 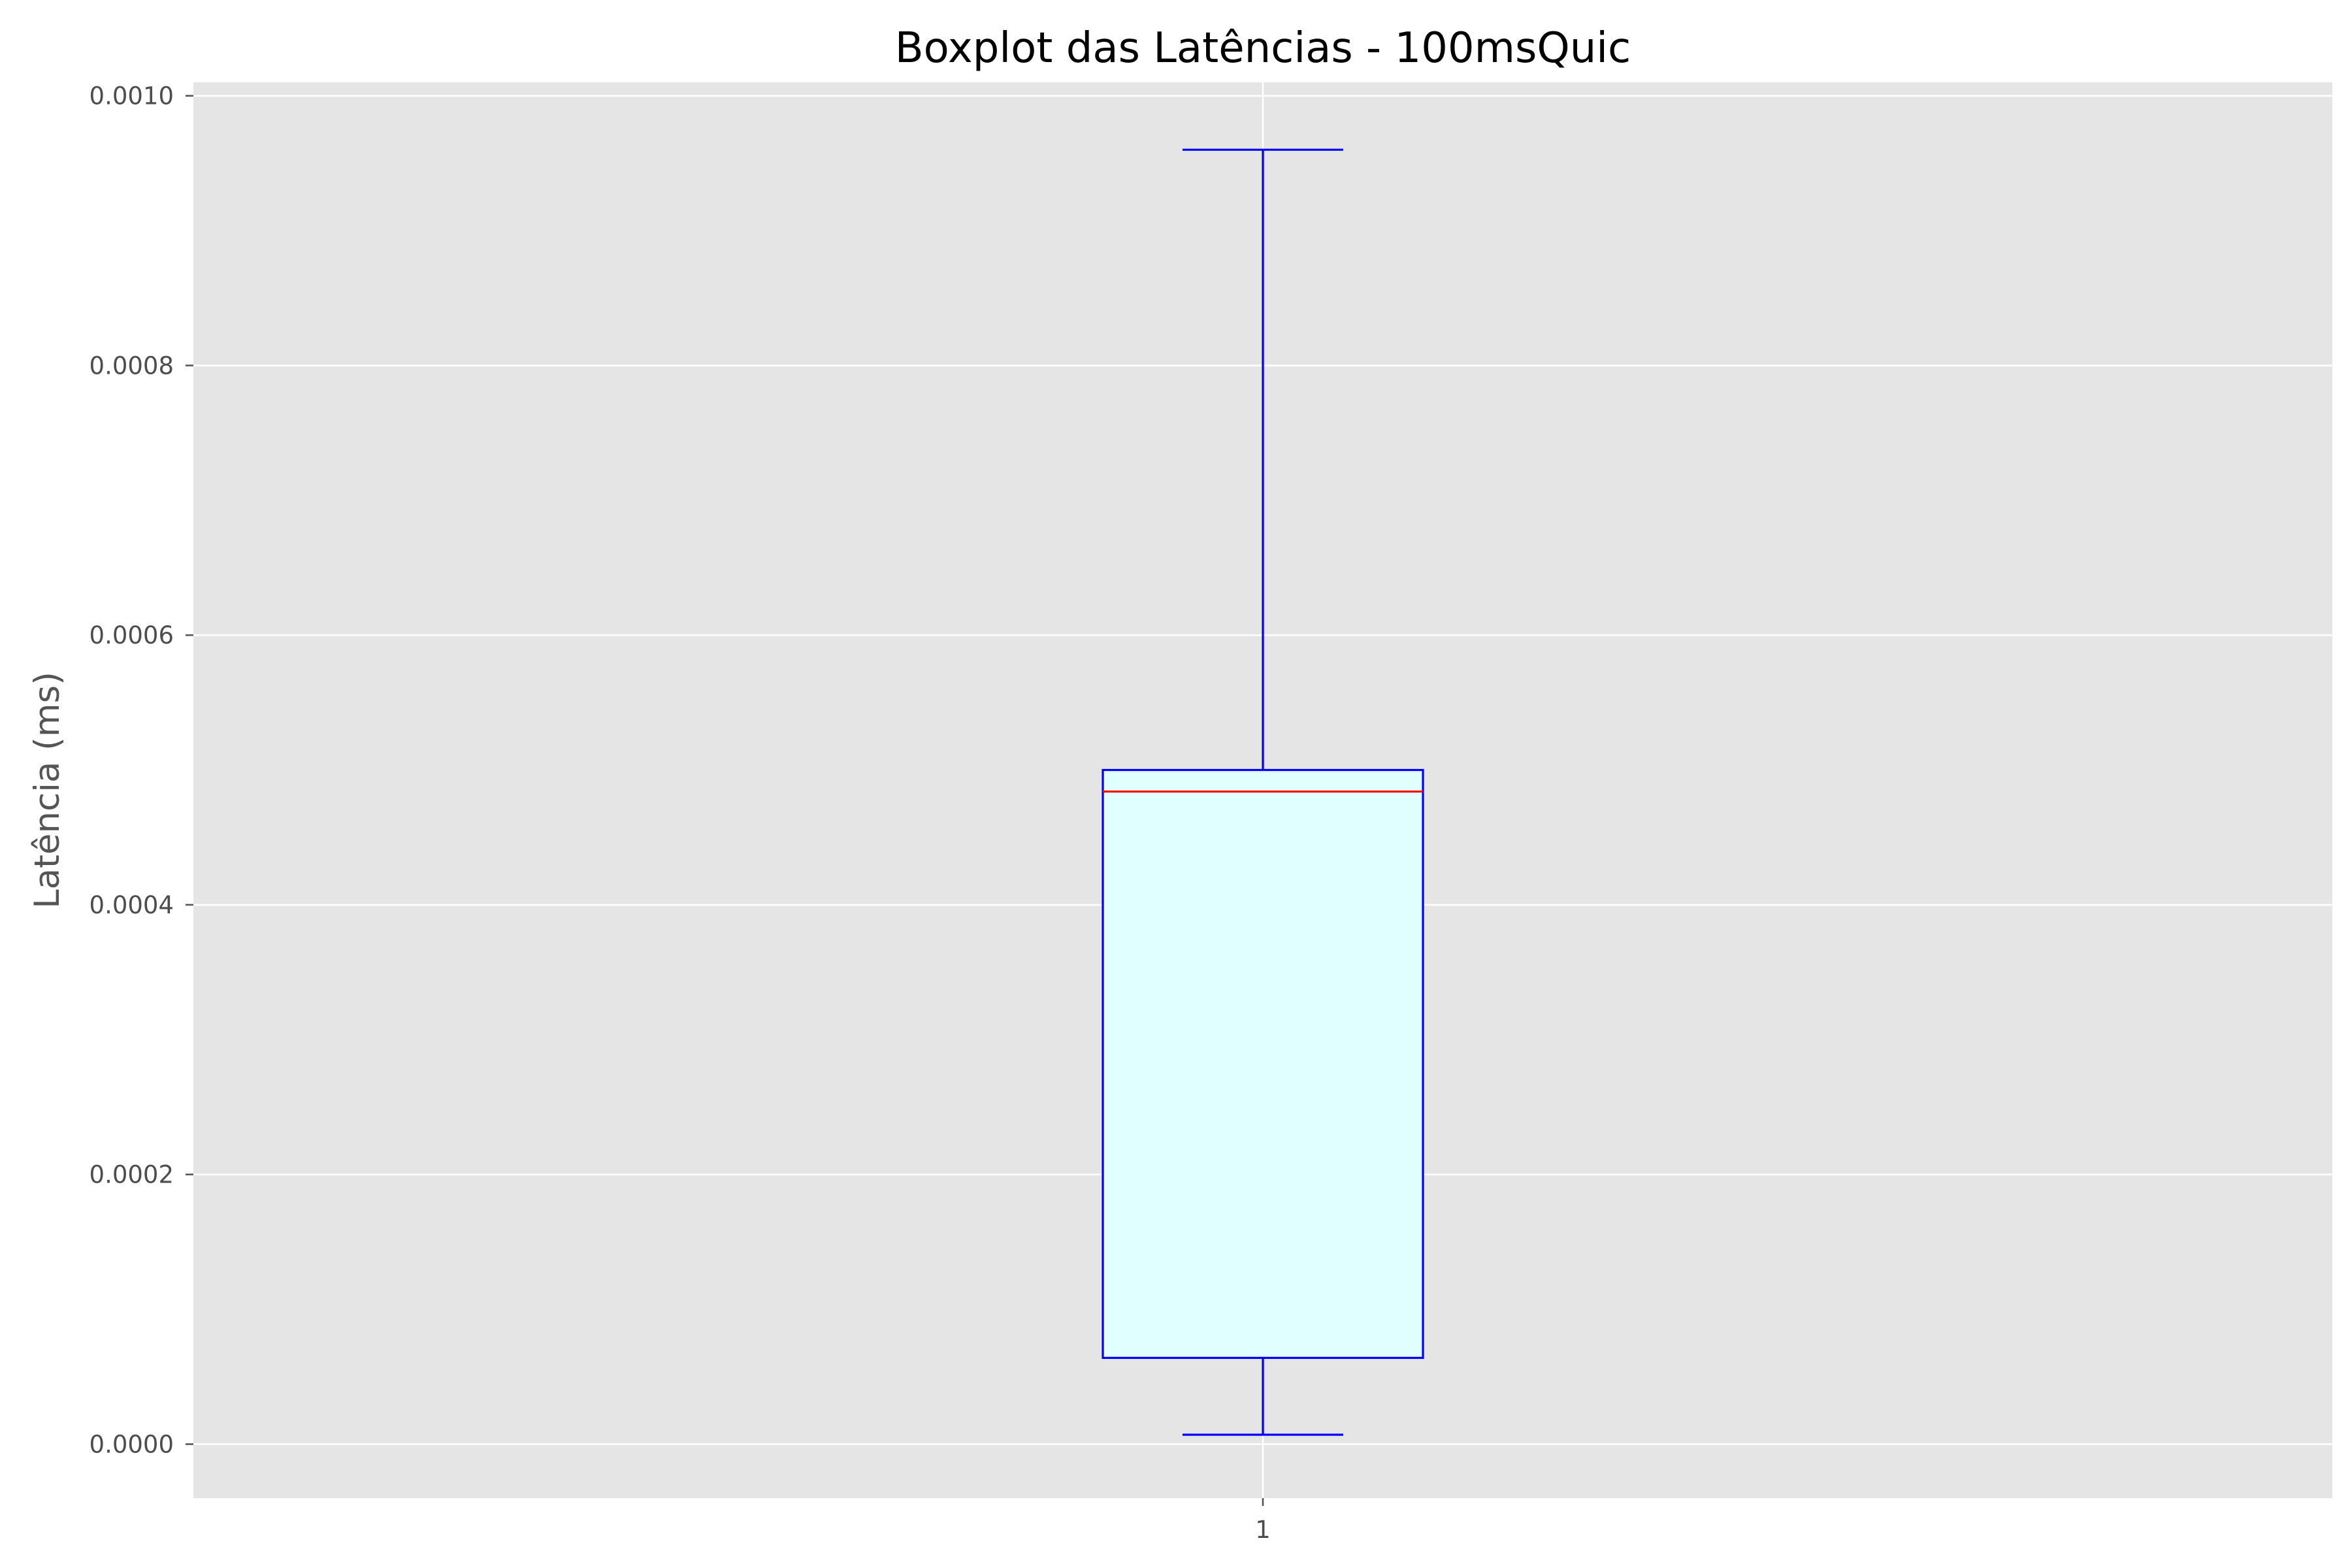 I want to click on y-tick-label: 0.0004, so click(x=132, y=905).